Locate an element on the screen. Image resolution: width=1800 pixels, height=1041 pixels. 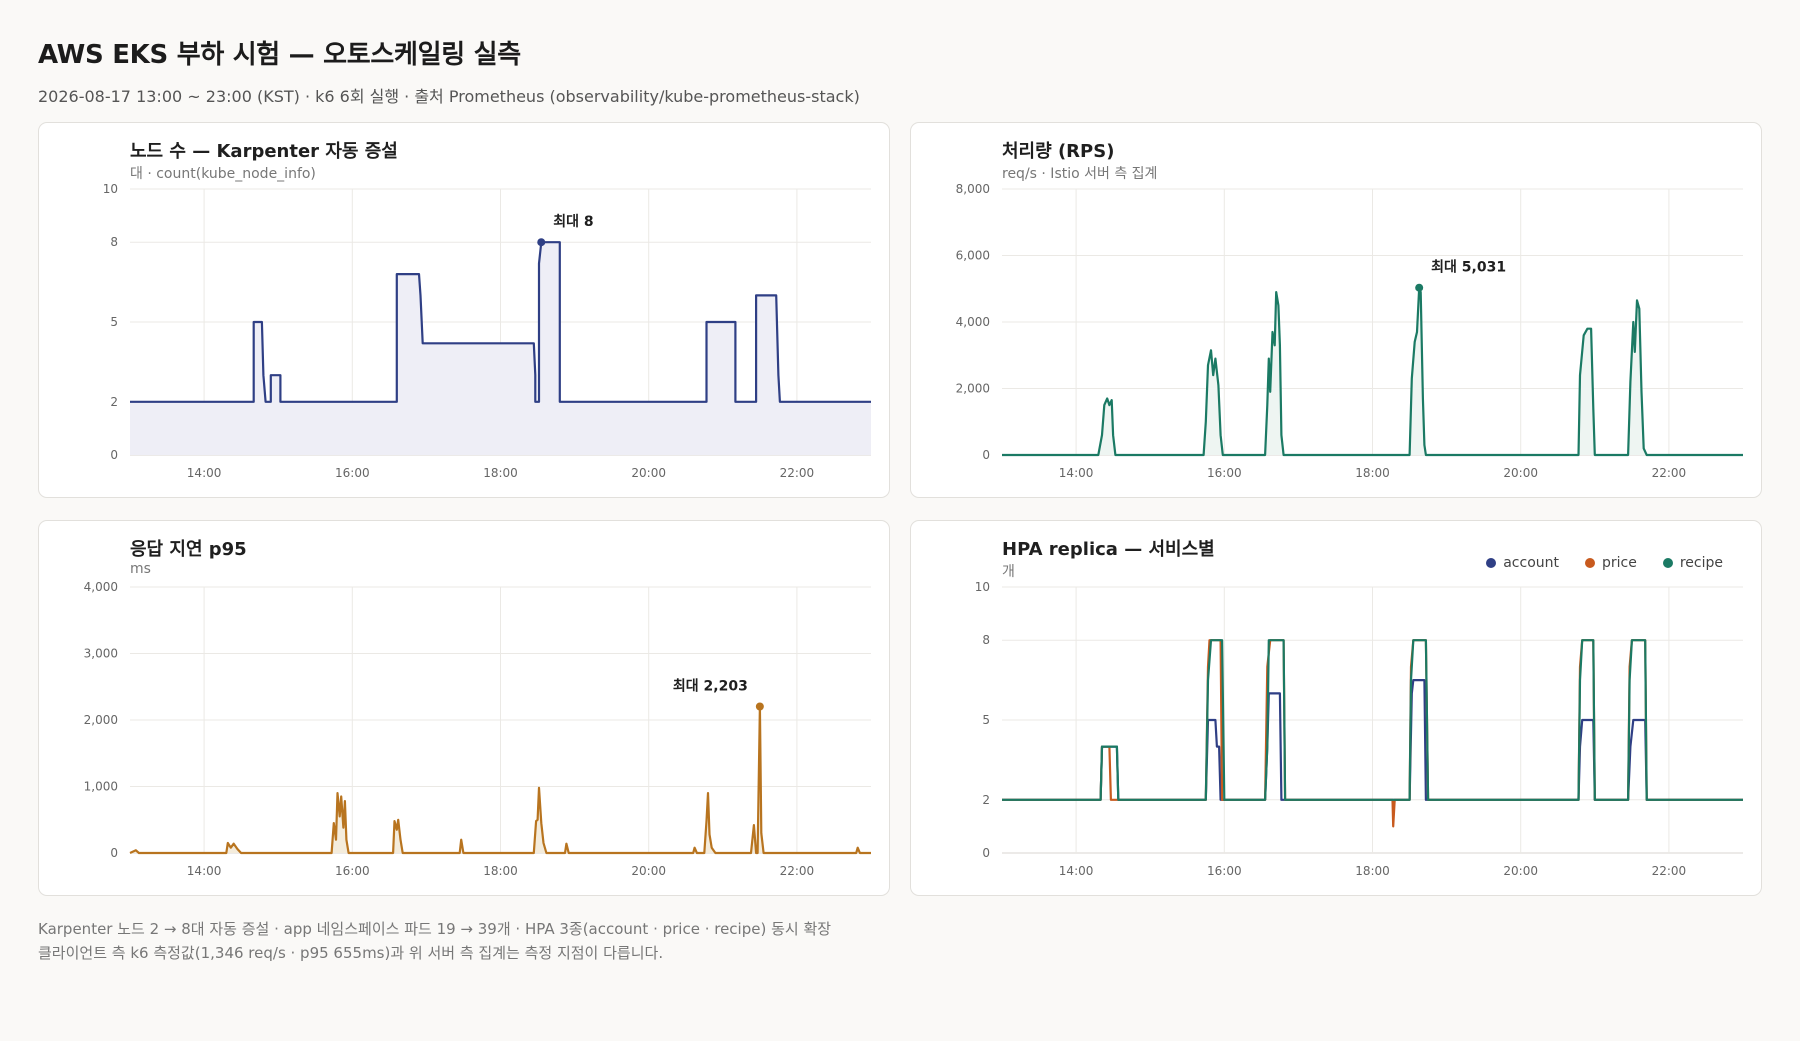
chart-legend: account price recipe is located at coordinates (1604, 563).